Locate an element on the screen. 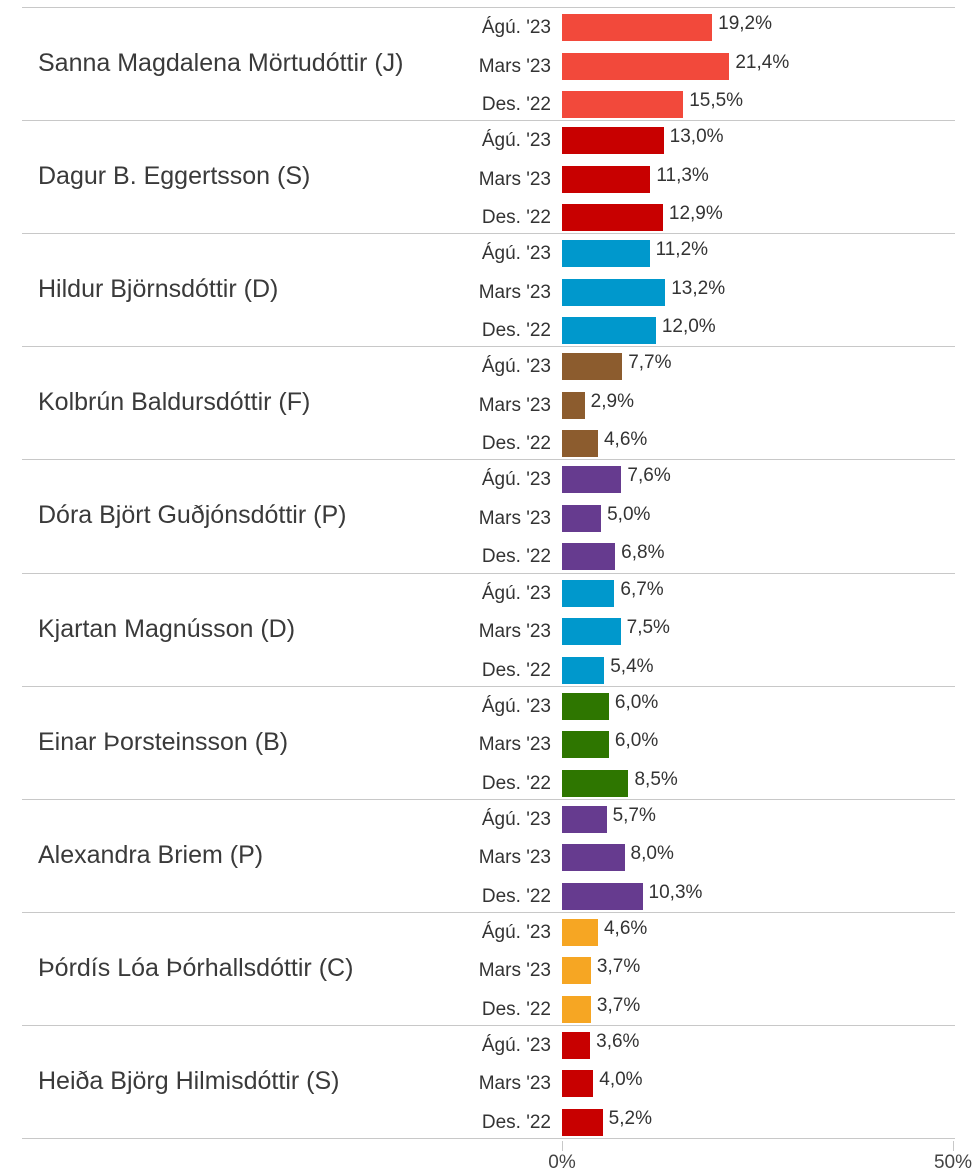 The image size is (972, 1176). value-label: 11,3% is located at coordinates (682, 175).